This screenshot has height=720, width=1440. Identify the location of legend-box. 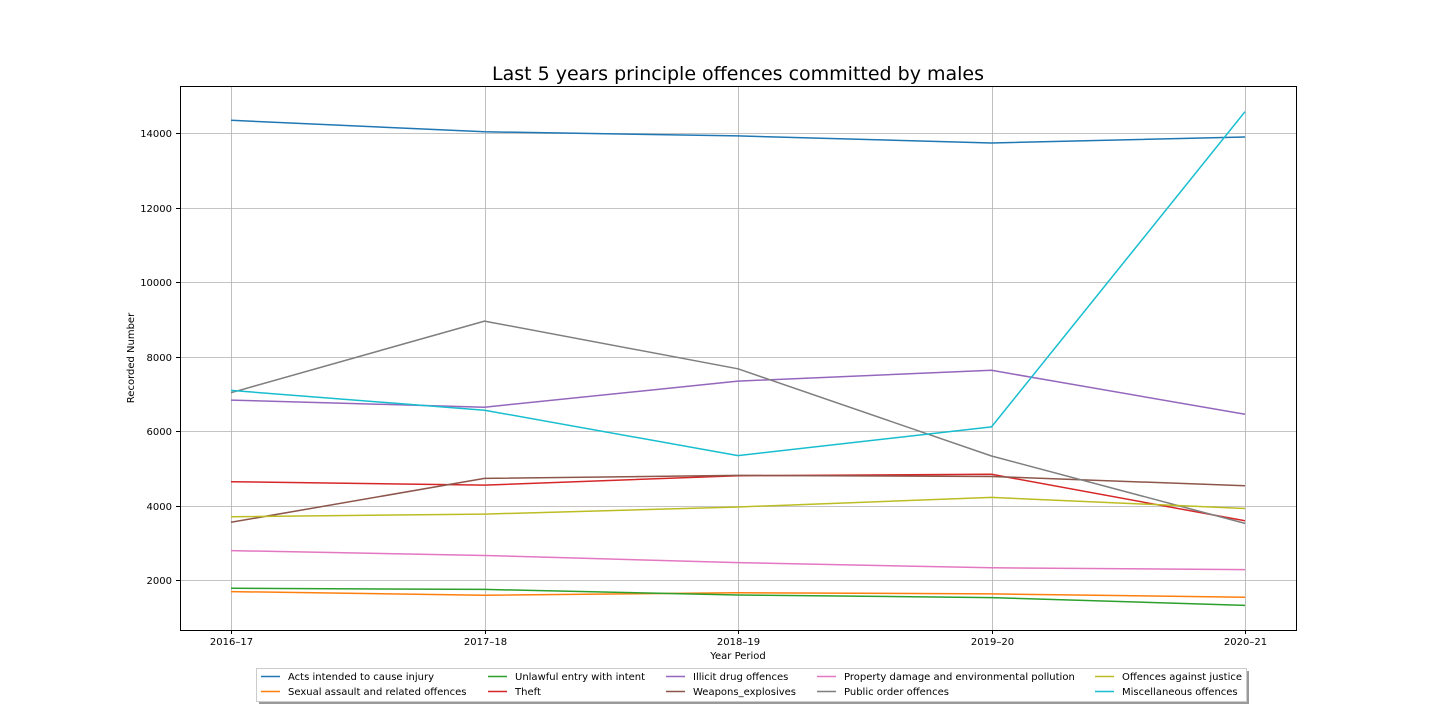
(751, 685).